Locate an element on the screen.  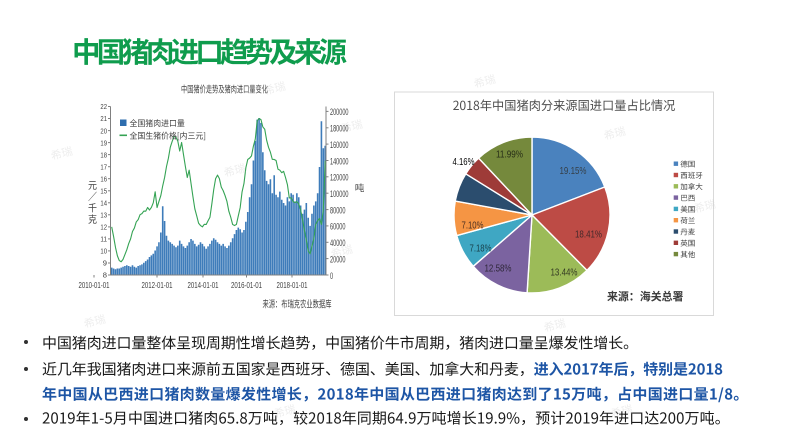
svg-text: 2012-01-01 is located at coordinates (157, 285).